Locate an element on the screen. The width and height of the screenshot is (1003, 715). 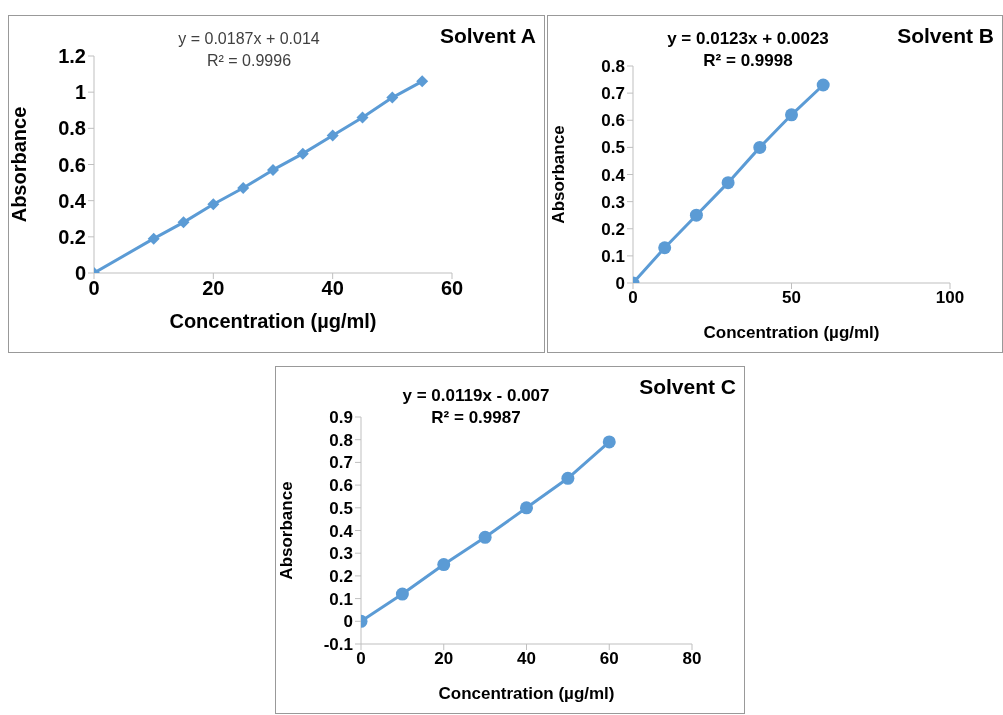
y-tick-label: -0.1 is located at coordinates (338, 645).